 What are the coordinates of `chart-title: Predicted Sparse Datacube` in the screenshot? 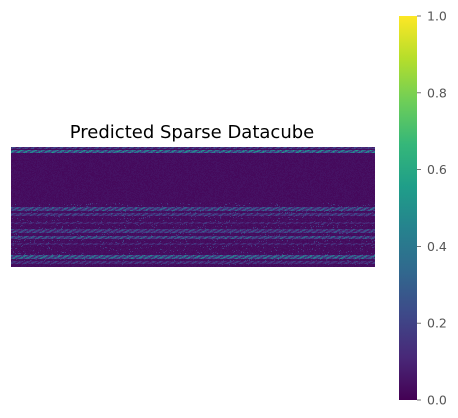 It's located at (192, 132).